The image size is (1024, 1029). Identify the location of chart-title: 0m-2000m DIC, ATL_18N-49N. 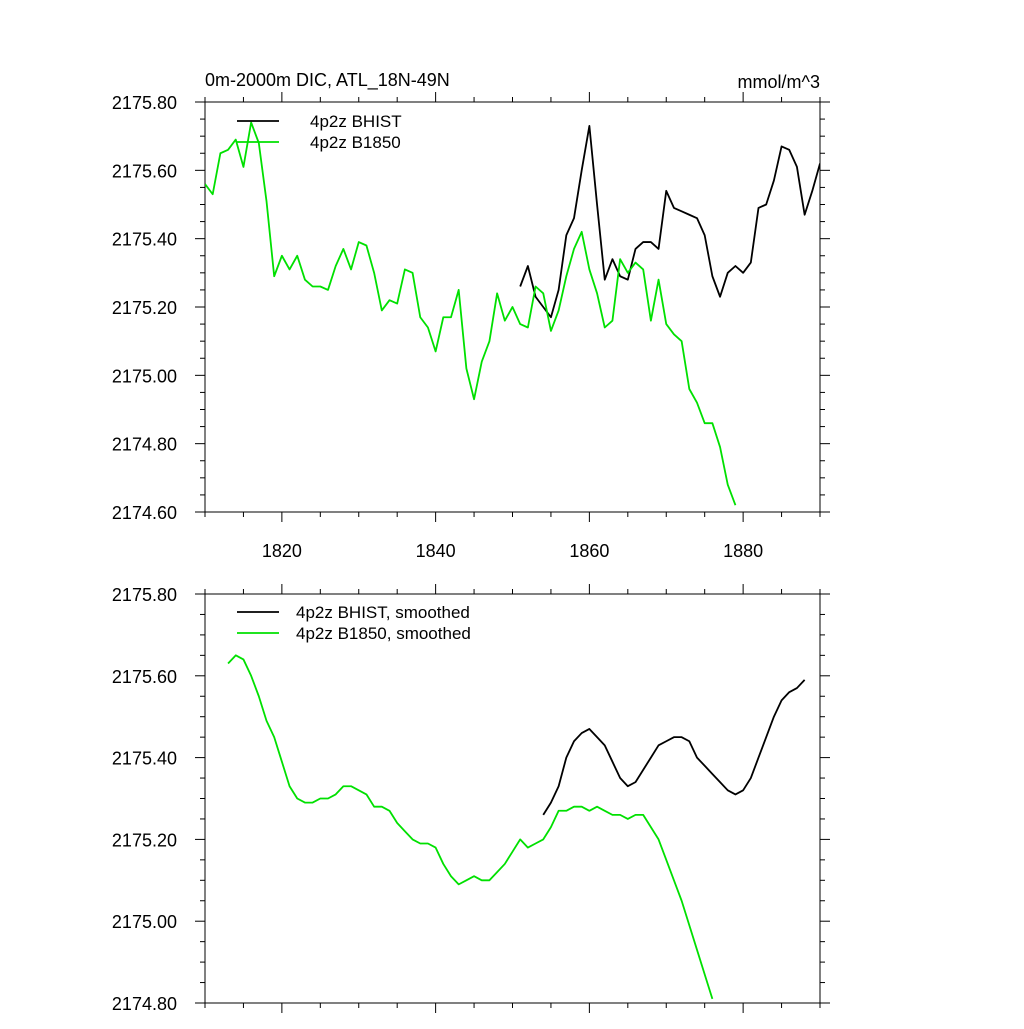
(327, 80).